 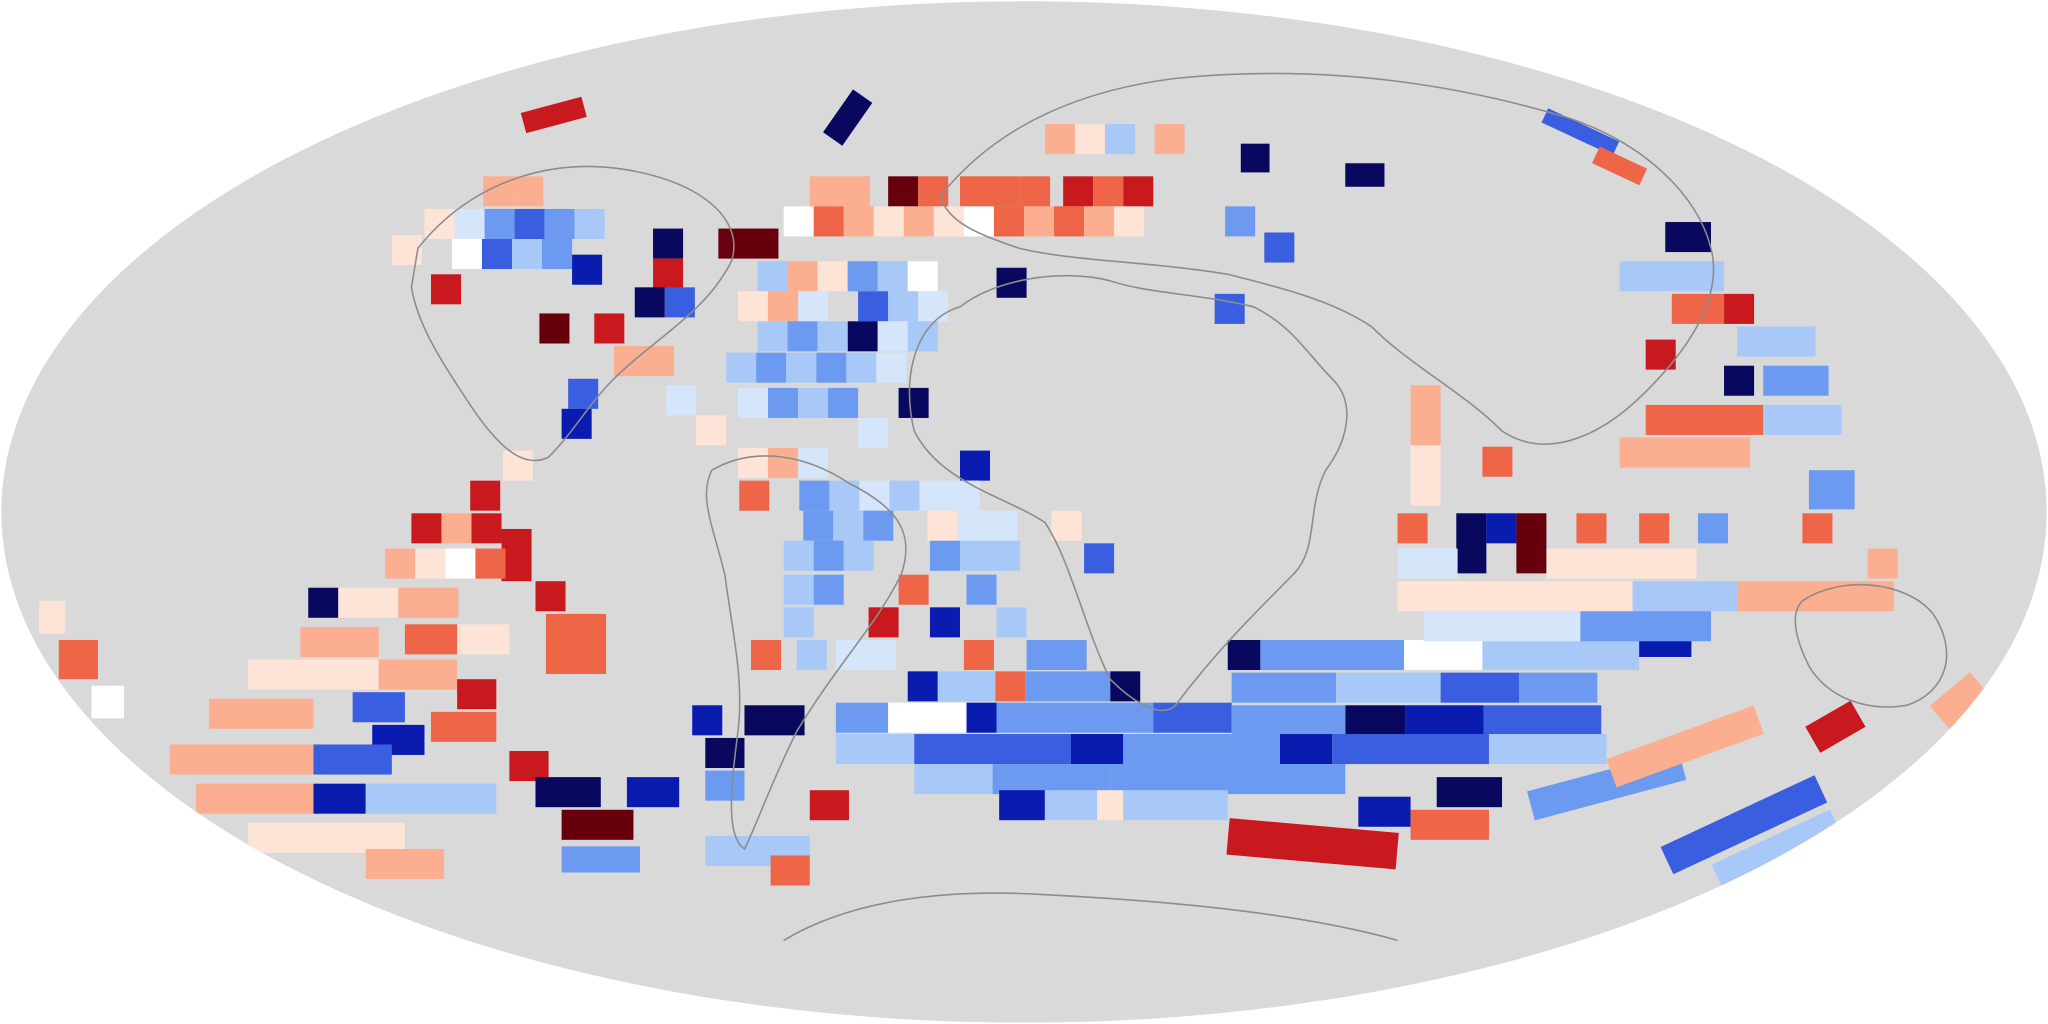 What do you see at coordinates (1871, 646) in the screenshot?
I see `australia` at bounding box center [1871, 646].